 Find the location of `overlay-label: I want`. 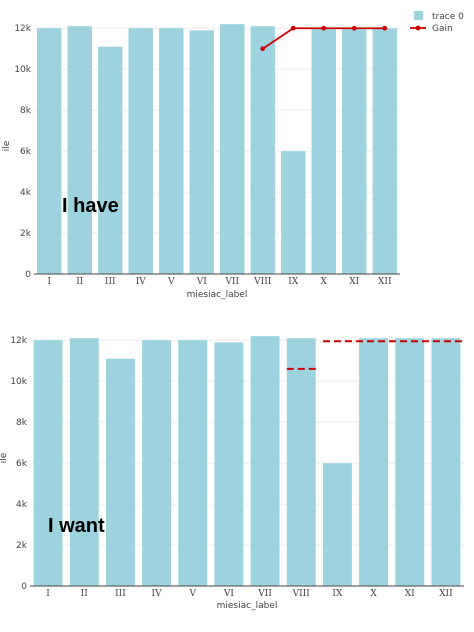

overlay-label: I want is located at coordinates (76, 526).